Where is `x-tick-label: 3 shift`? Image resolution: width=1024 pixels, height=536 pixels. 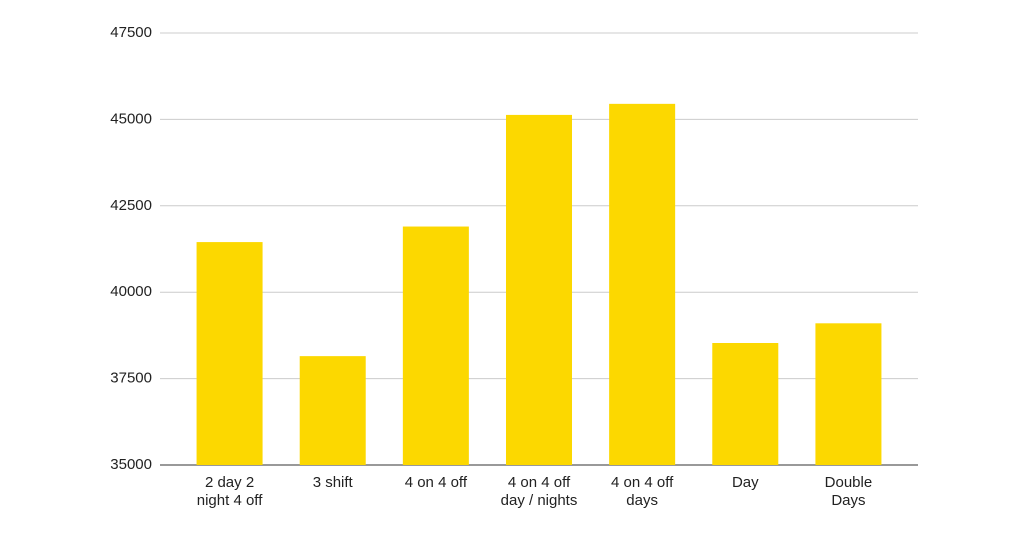
x-tick-label: 3 shift is located at coordinates (332, 482).